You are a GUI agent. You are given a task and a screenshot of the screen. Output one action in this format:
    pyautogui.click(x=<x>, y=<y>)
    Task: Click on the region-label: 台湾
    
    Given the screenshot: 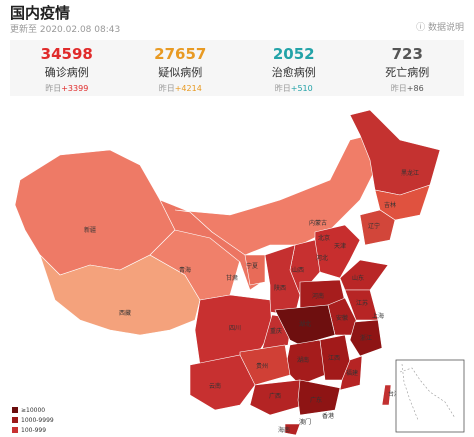 What is the action you would take?
    pyautogui.click(x=394, y=394)
    